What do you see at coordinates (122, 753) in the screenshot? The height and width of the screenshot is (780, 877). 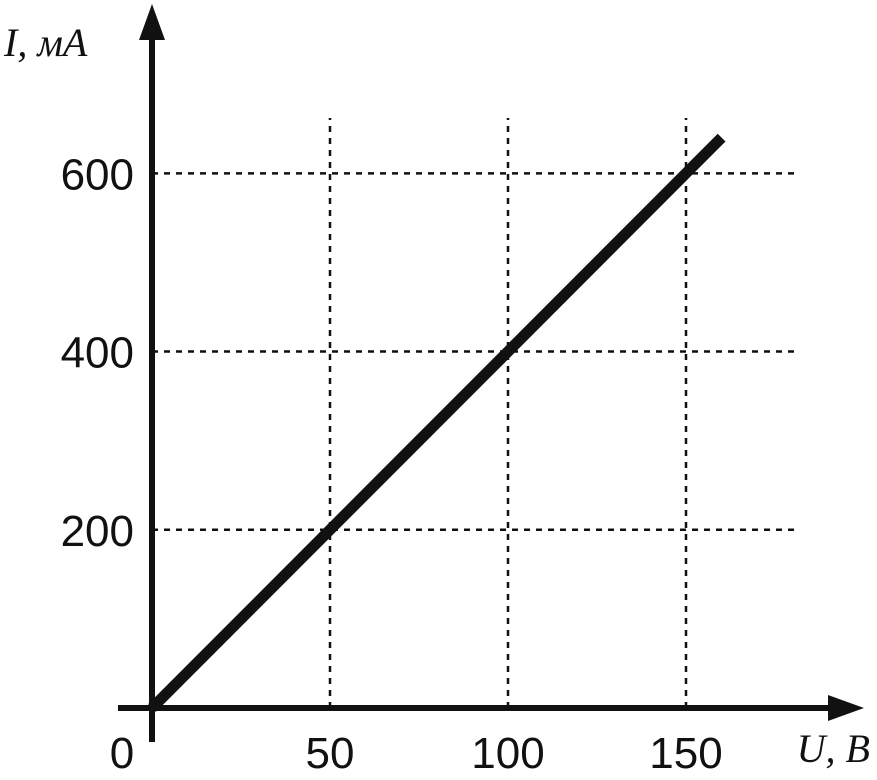 I see `x-tick-label: 0` at bounding box center [122, 753].